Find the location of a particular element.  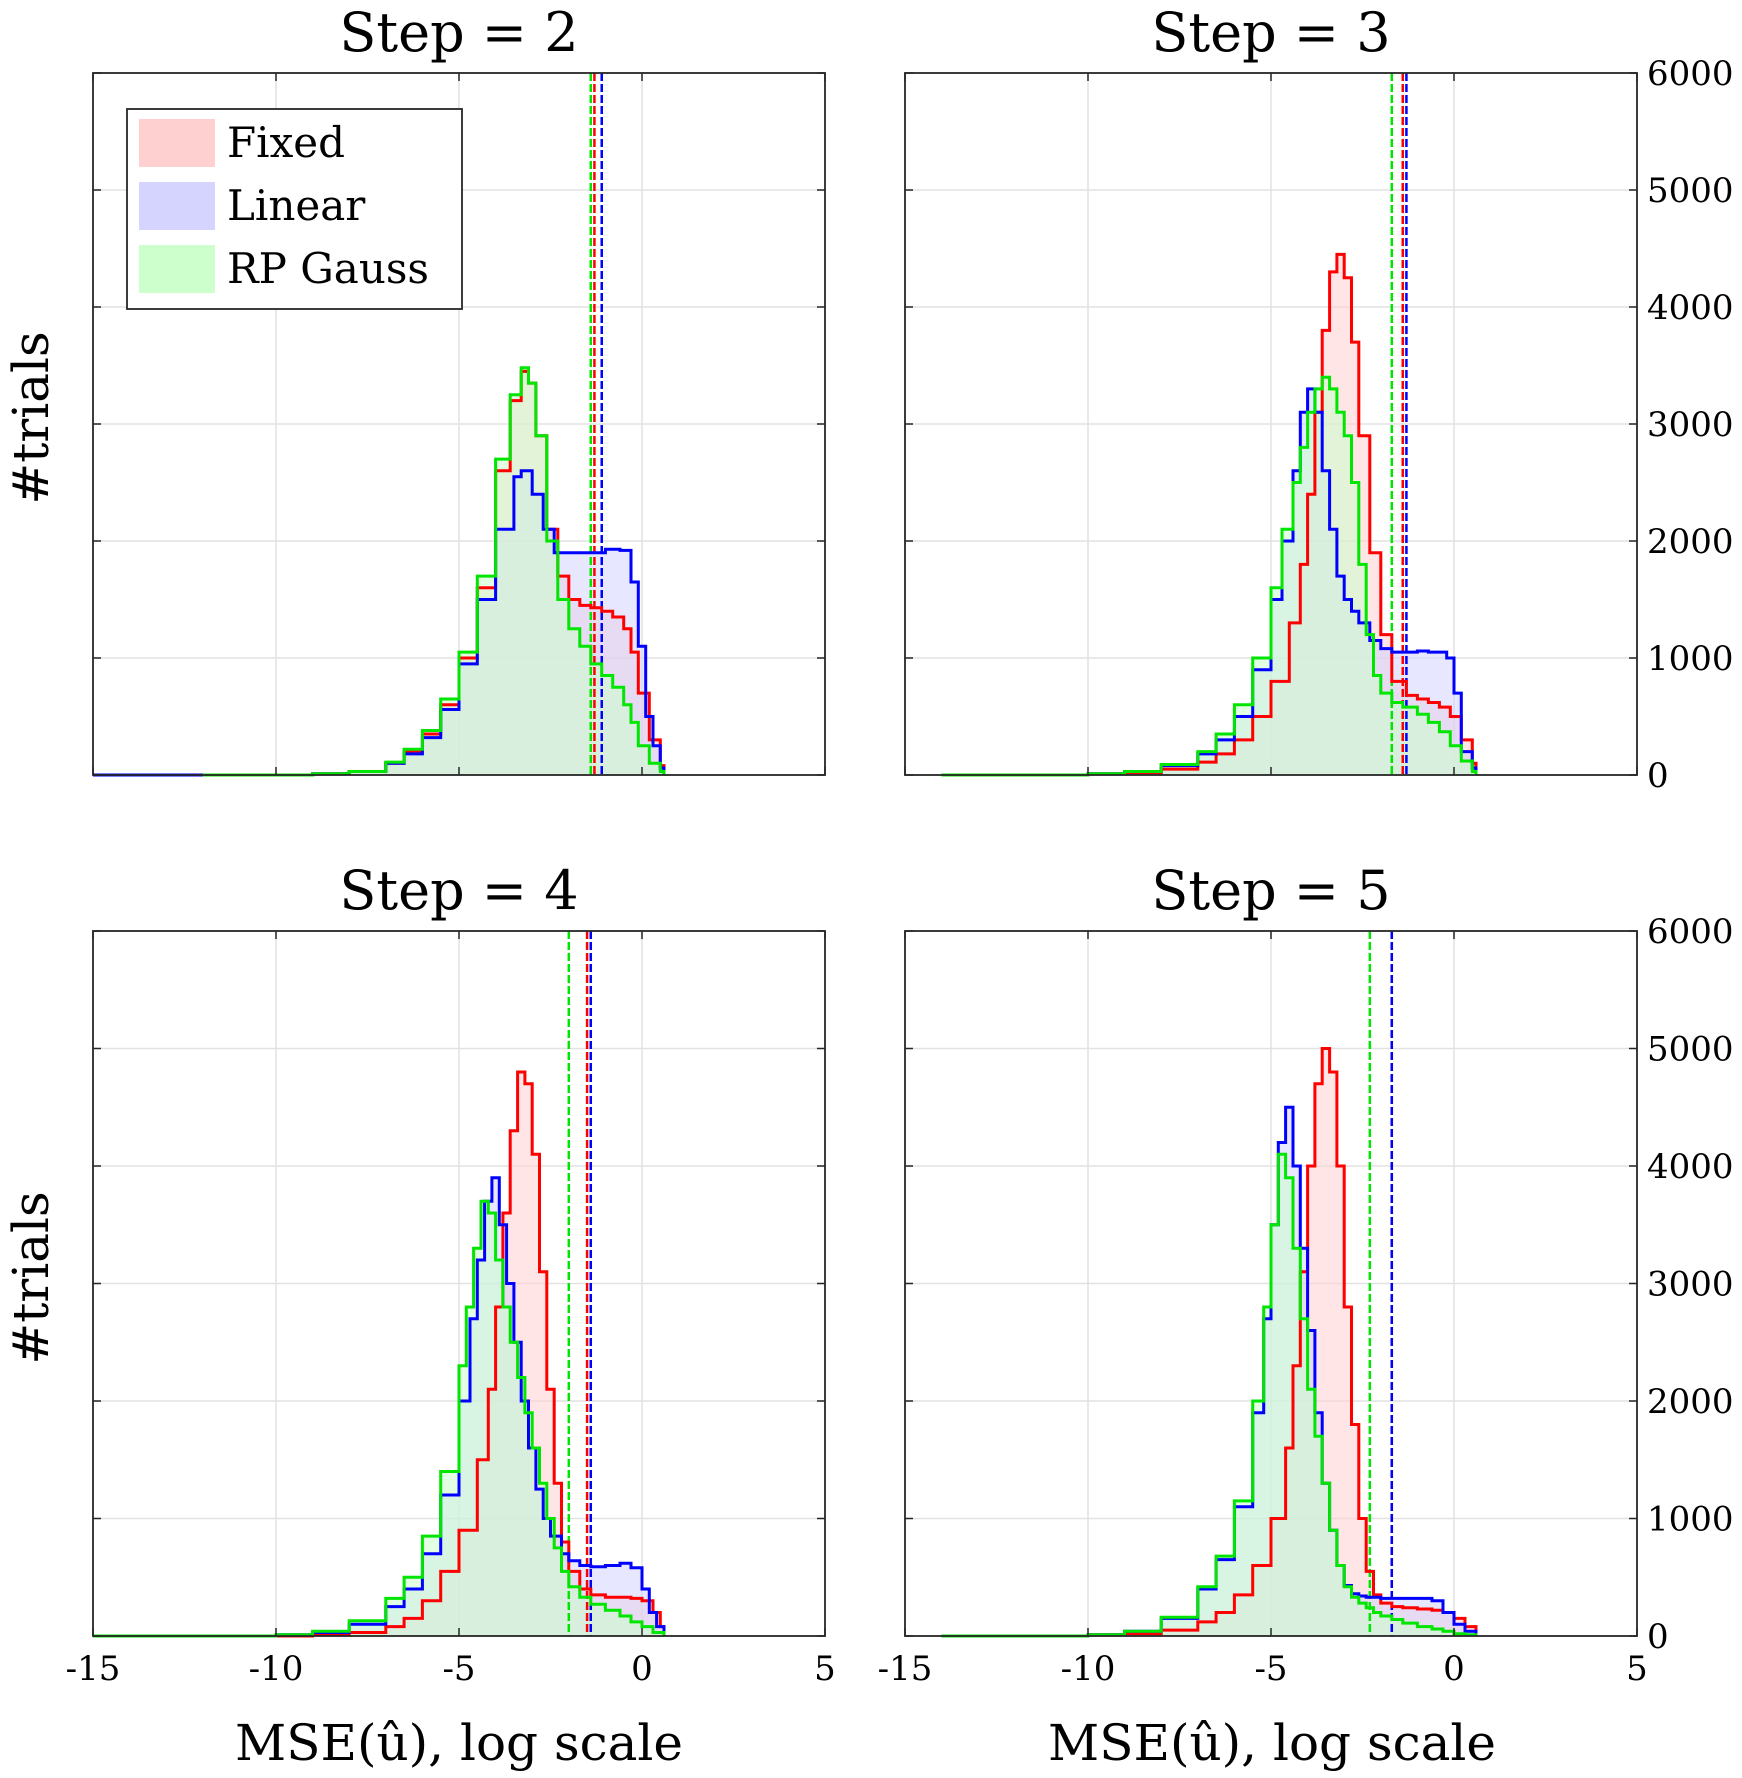

legend-label-fixed: Fixed is located at coordinates (286, 142).